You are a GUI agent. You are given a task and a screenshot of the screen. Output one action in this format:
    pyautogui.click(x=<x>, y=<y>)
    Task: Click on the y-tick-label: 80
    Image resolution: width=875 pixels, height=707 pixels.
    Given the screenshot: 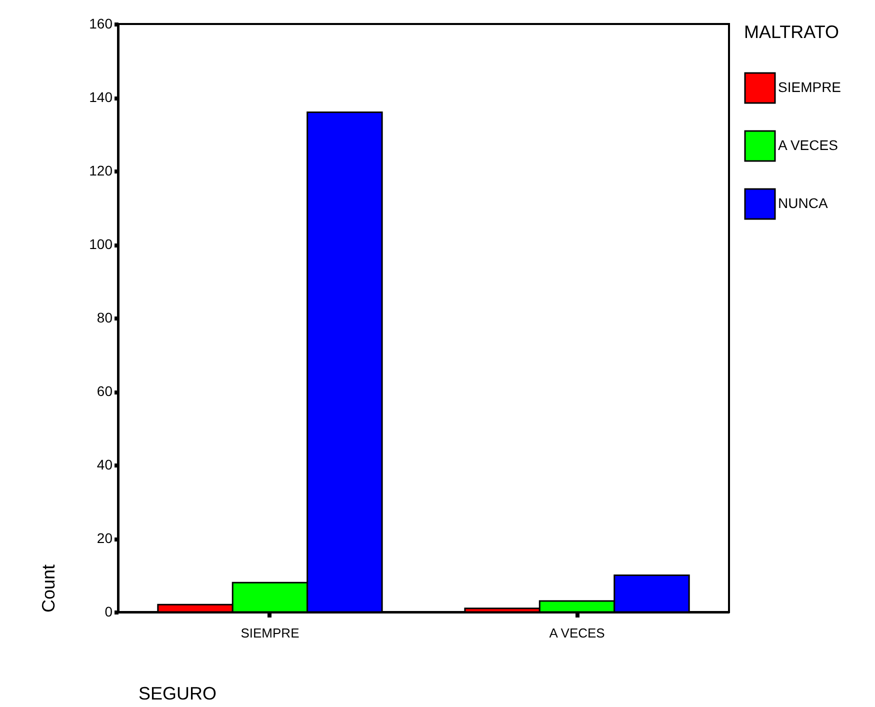 What is the action you would take?
    pyautogui.click(x=104, y=318)
    